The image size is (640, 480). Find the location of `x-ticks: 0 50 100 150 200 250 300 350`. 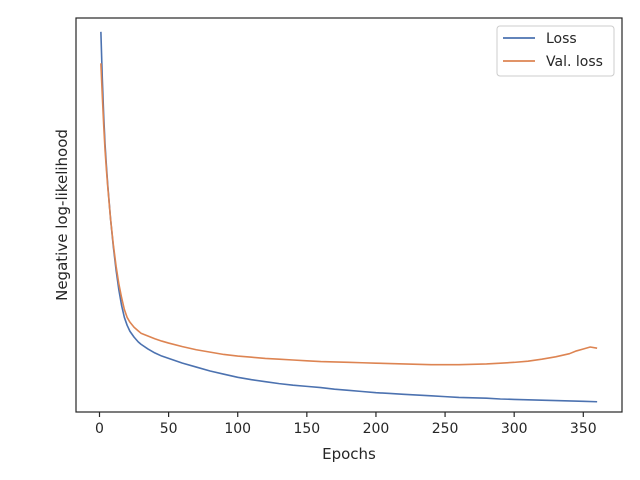

x-ticks: 0 50 100 150 200 250 300 350 is located at coordinates (346, 424).